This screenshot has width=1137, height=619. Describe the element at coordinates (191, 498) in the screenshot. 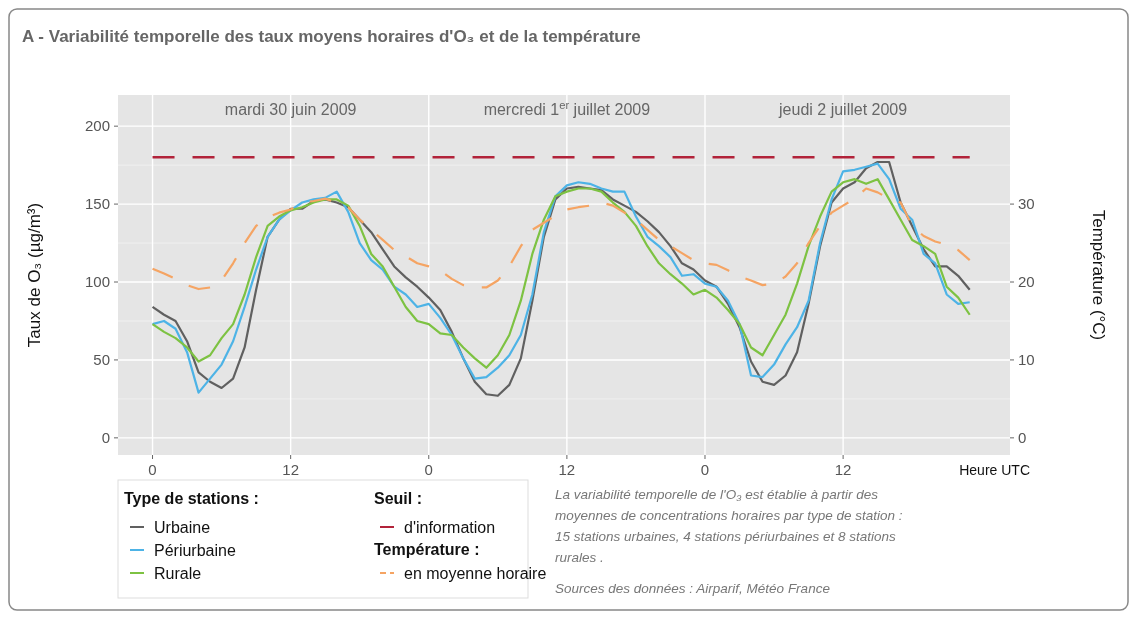

I see `legend-title: Type de stations :` at that location.